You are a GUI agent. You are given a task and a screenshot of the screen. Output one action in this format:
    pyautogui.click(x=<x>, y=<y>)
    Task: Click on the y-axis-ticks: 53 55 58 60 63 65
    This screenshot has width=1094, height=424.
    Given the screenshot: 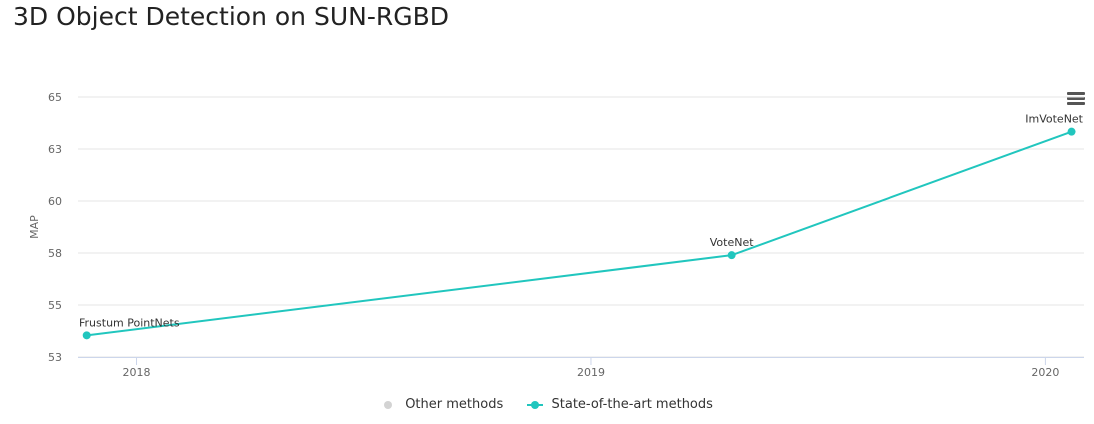 What is the action you would take?
    pyautogui.click(x=55, y=227)
    